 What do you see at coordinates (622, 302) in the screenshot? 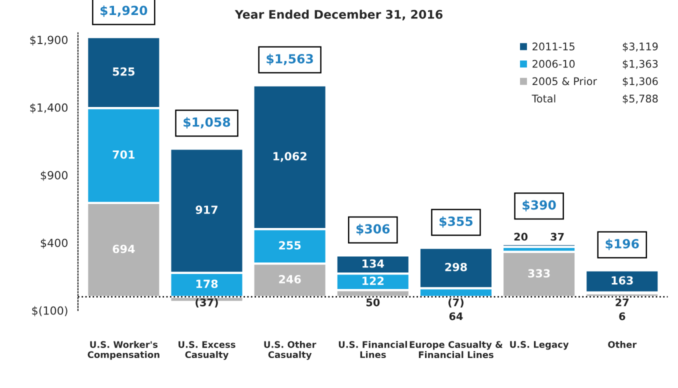
I see `data-label: 27` at bounding box center [622, 302].